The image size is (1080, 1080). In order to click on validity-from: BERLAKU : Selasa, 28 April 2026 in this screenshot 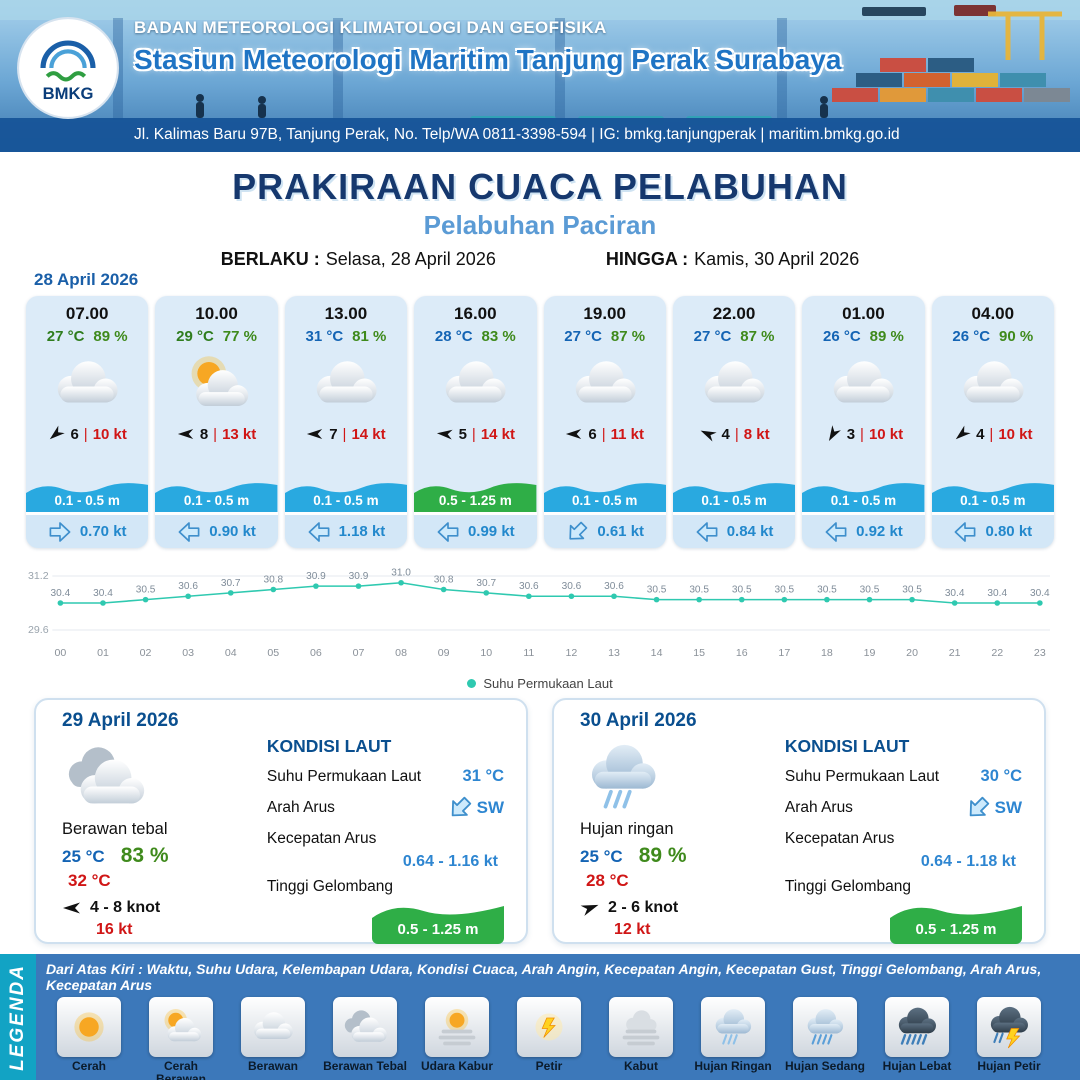, I will do `click(358, 259)`.